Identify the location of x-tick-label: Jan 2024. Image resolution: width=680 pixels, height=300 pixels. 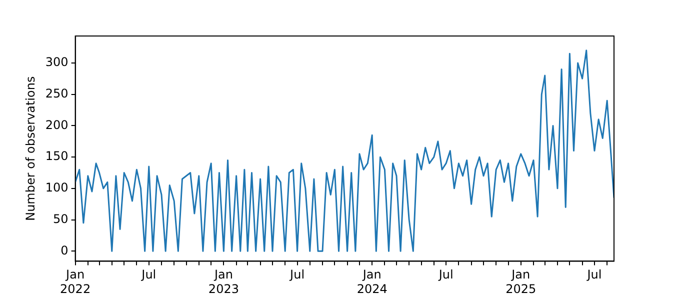
(372, 282).